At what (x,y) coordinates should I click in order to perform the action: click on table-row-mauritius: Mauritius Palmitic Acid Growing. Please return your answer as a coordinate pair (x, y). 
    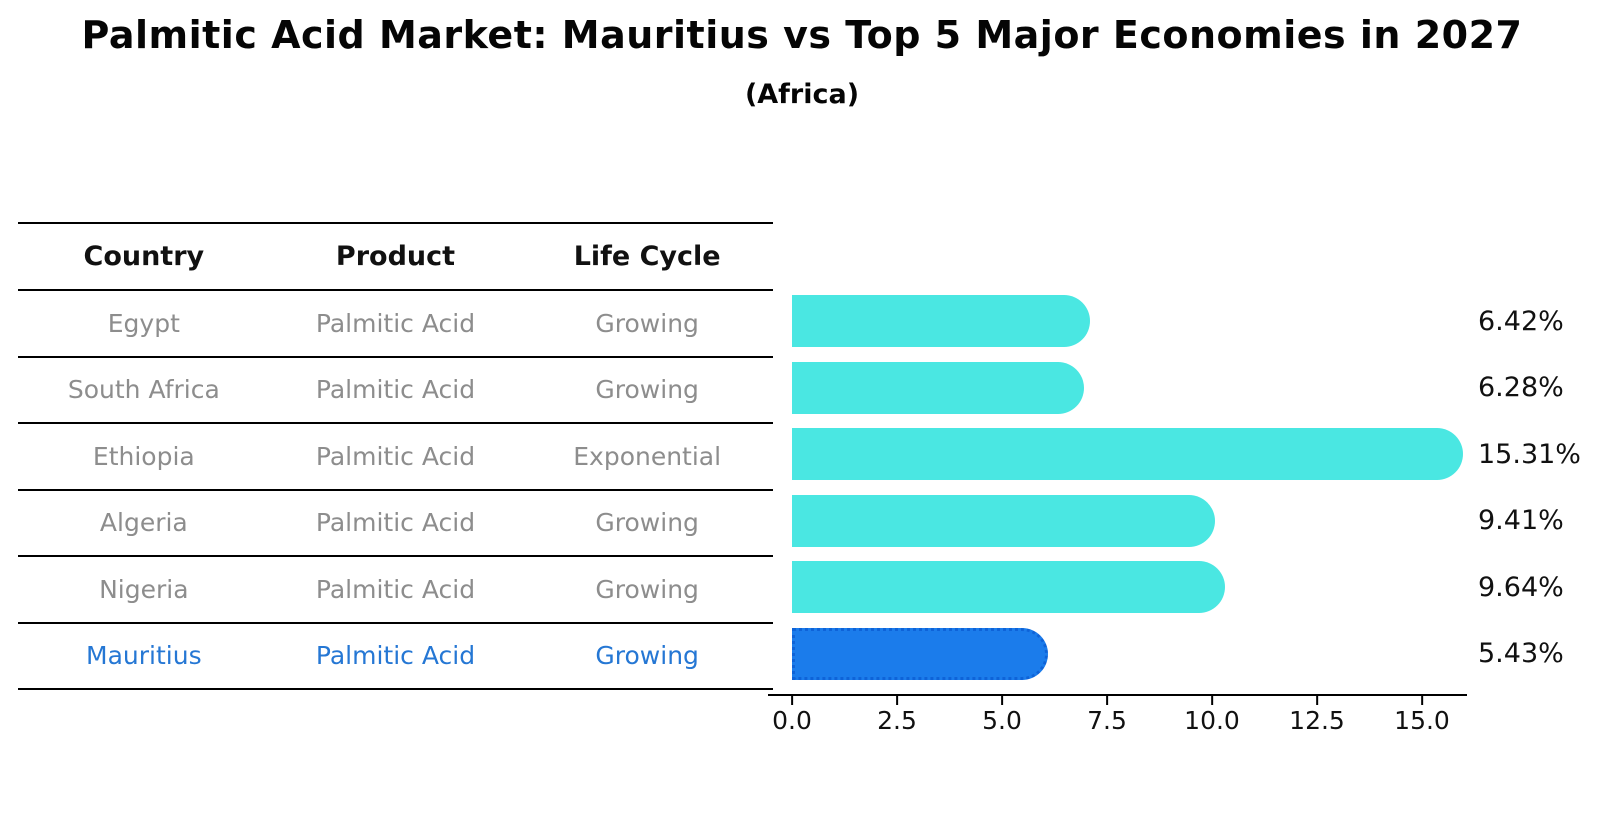
    Looking at the image, I should click on (395, 655).